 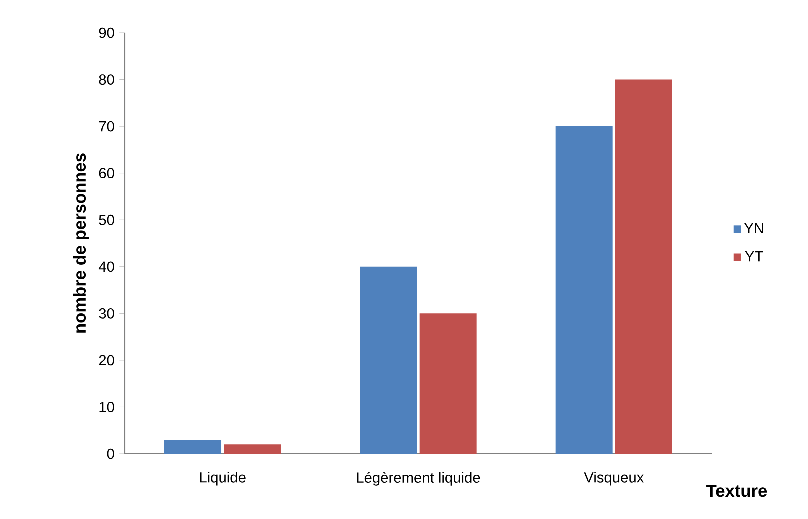 What do you see at coordinates (110, 454) in the screenshot?
I see `y-tick-label: 0` at bounding box center [110, 454].